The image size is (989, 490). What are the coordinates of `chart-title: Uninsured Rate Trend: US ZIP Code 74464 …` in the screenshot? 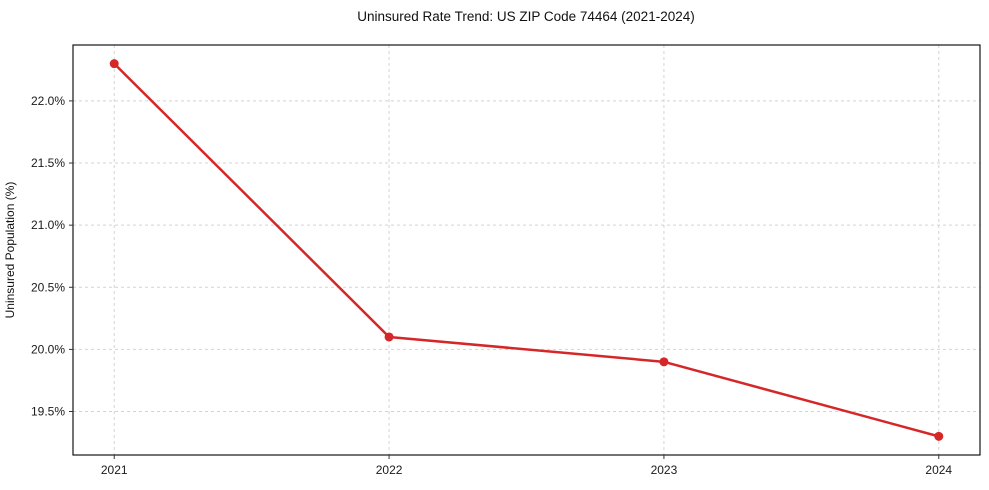 It's located at (525, 16).